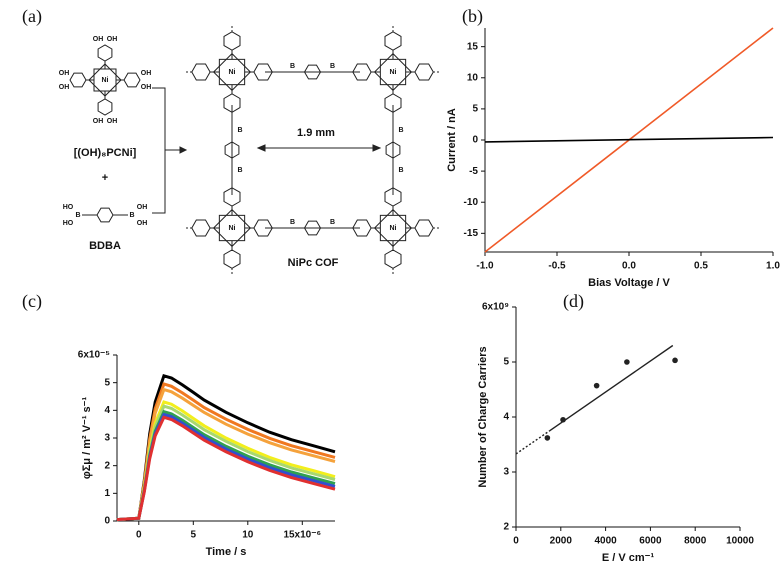 This screenshot has height=573, width=782. I want to click on x-tick-label: 10, so click(248, 535).